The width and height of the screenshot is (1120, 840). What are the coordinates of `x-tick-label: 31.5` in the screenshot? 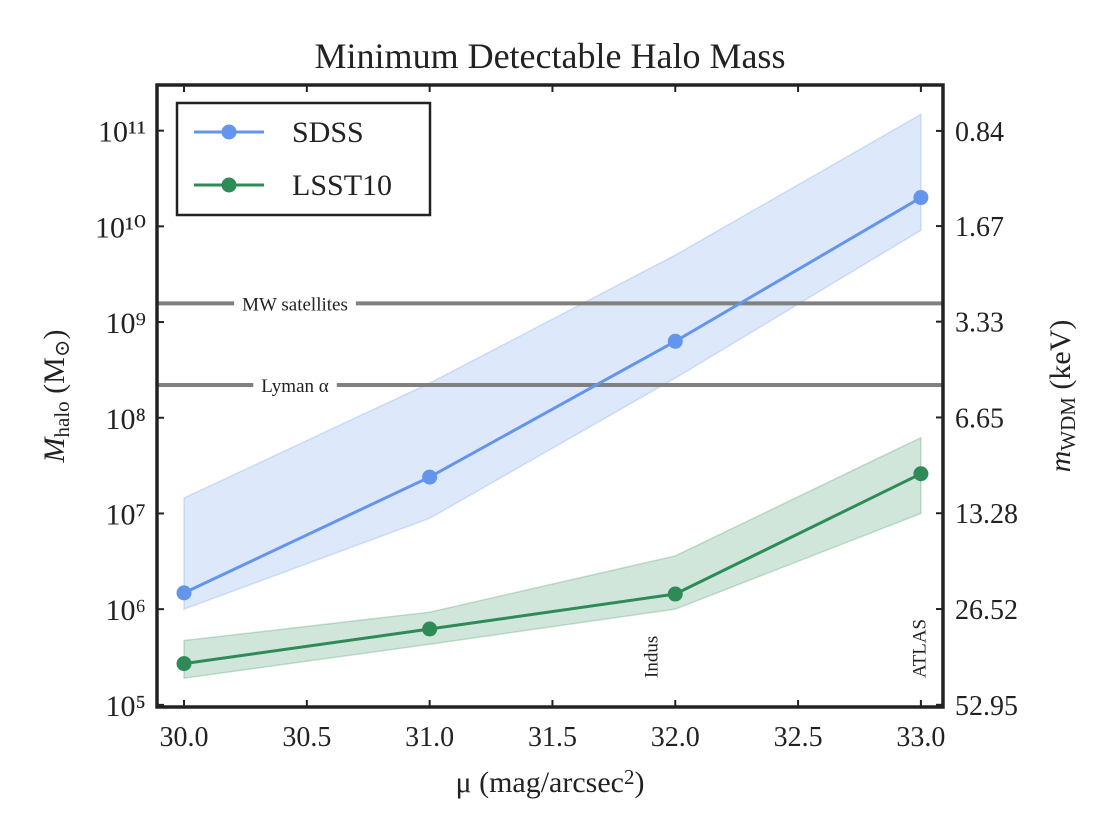 It's located at (552, 737).